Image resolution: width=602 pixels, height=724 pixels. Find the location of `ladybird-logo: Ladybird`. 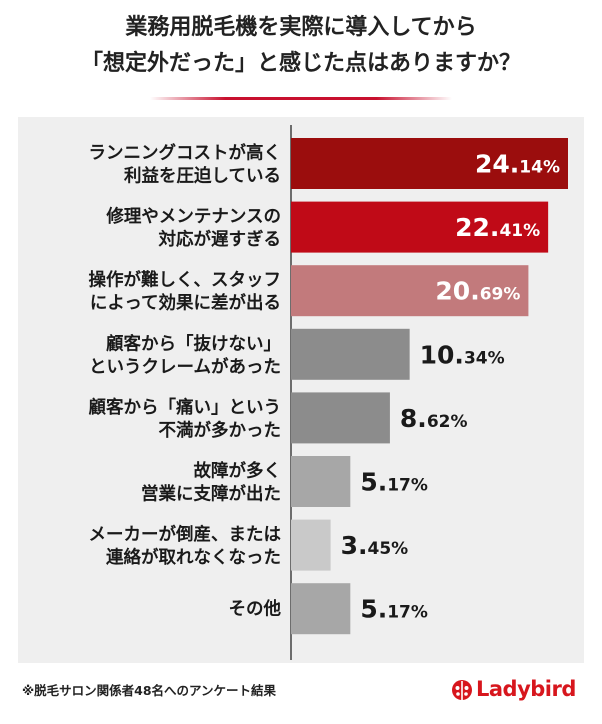

ladybird-logo: Ladybird is located at coordinates (513, 689).